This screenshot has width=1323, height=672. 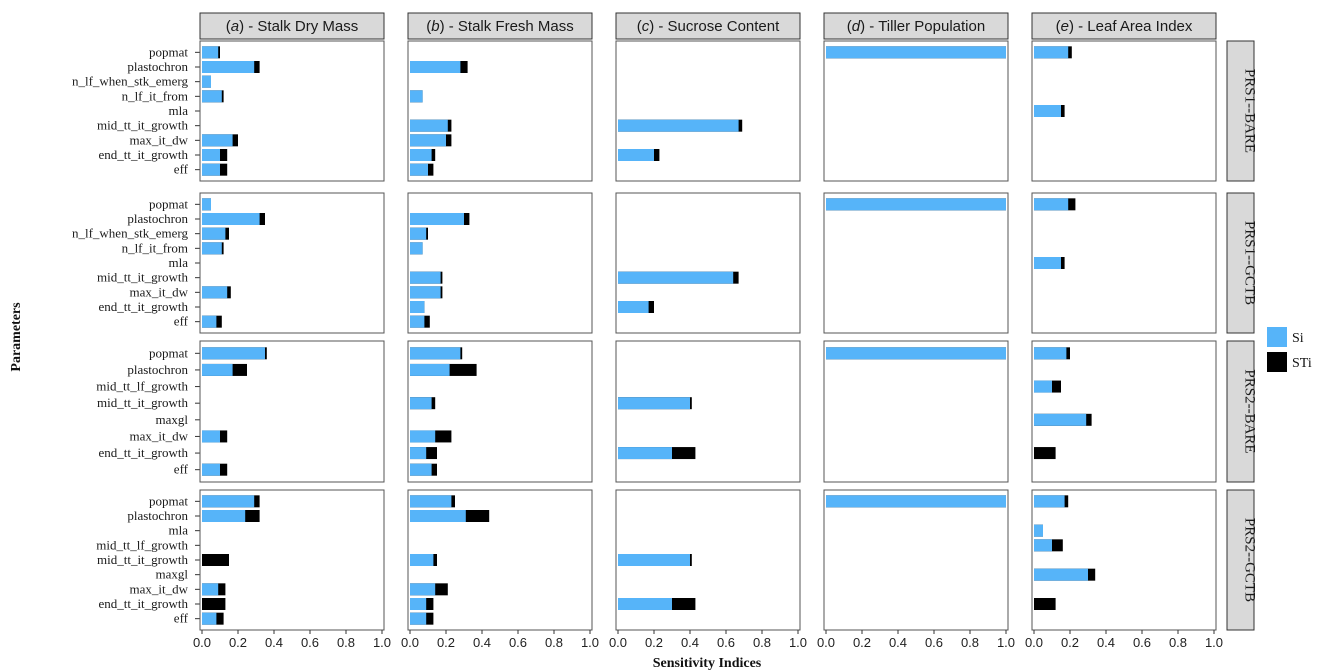 What do you see at coordinates (1277, 362) in the screenshot?
I see `legend-swatch-sti` at bounding box center [1277, 362].